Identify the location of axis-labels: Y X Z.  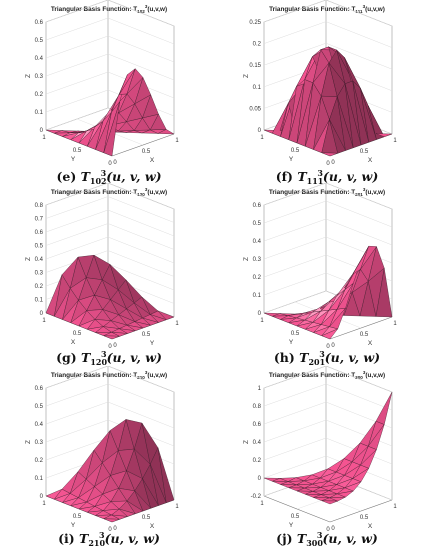
(90, 302).